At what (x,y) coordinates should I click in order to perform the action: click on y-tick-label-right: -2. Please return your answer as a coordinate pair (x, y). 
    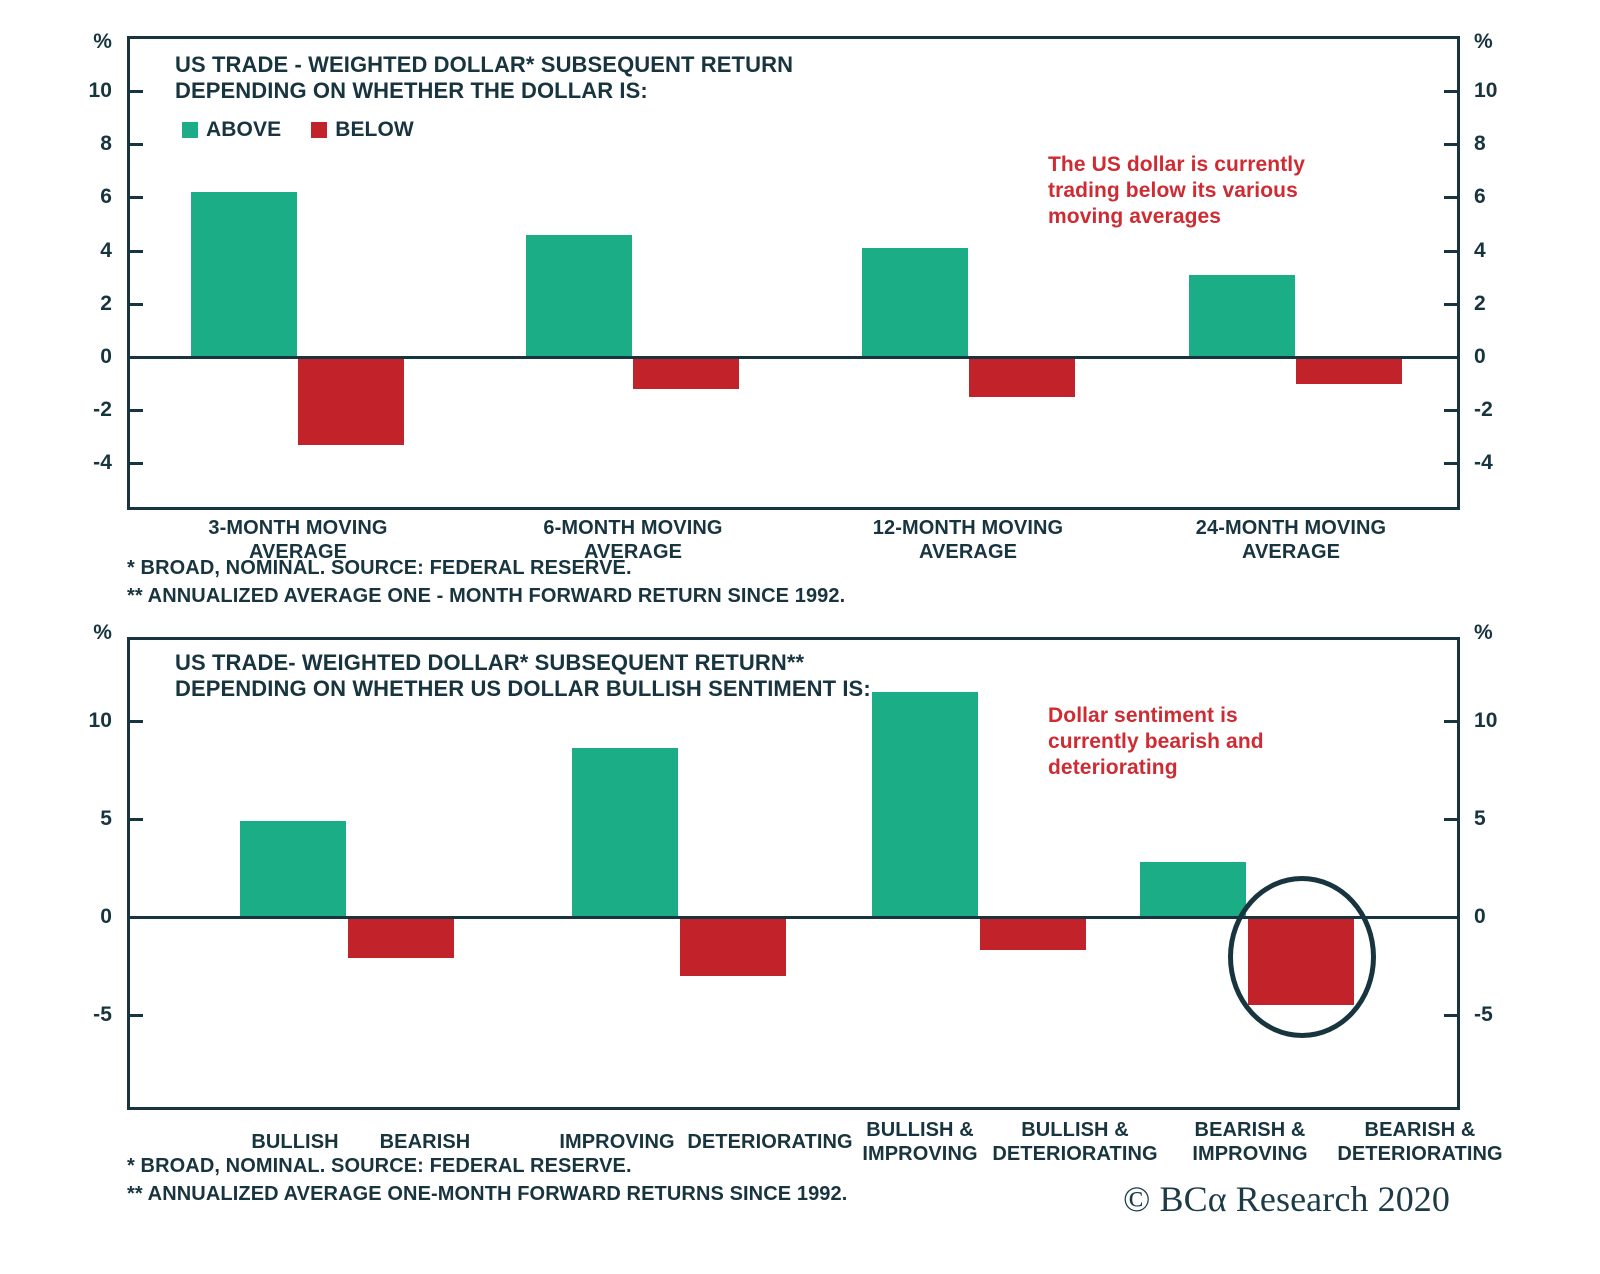
    Looking at the image, I should click on (1483, 409).